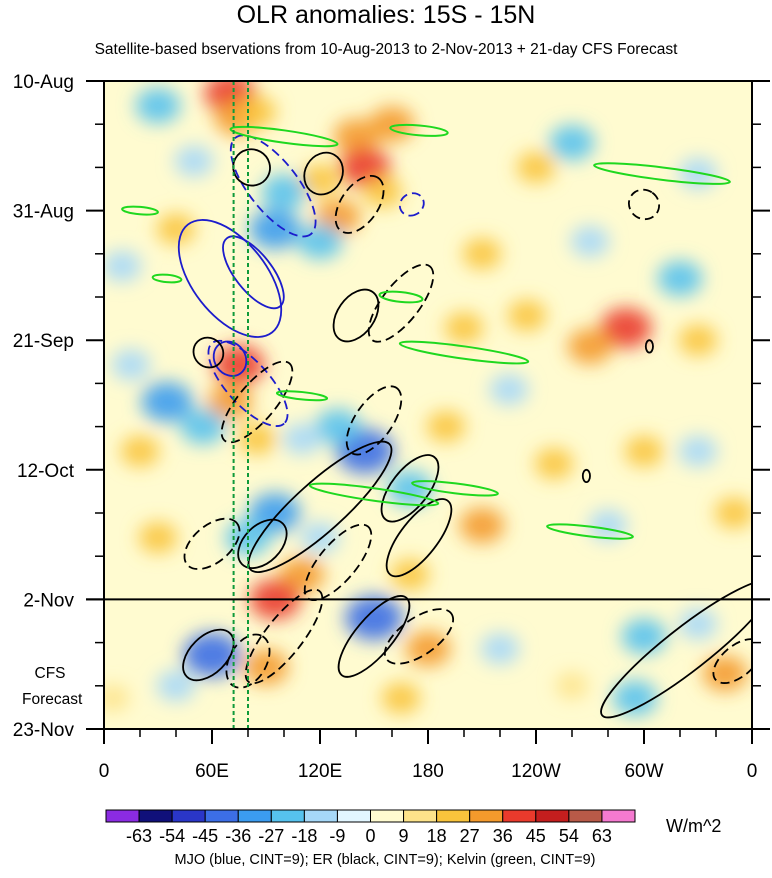 This screenshot has height=878, width=772. I want to click on y-tick-label: 23-Nov, so click(44, 730).